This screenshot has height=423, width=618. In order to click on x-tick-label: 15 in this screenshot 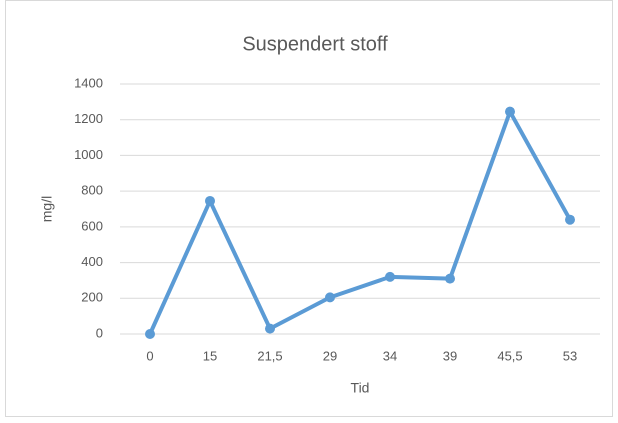, I will do `click(210, 355)`.